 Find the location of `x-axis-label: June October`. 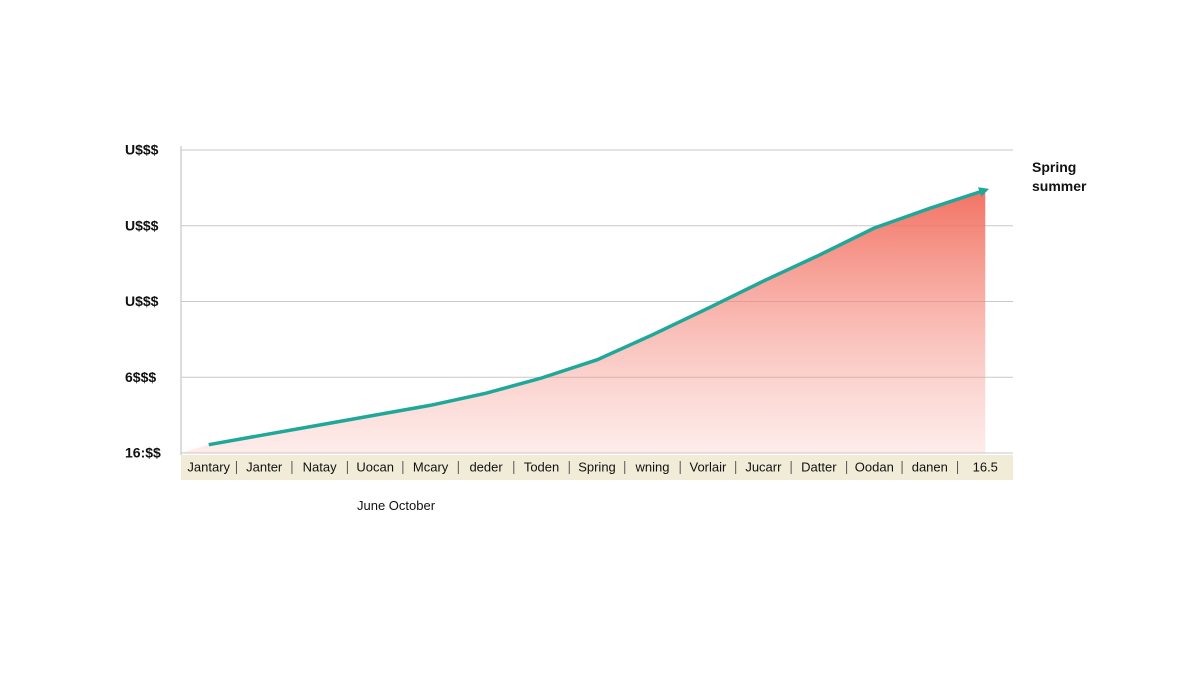

x-axis-label: June October is located at coordinates (396, 505).